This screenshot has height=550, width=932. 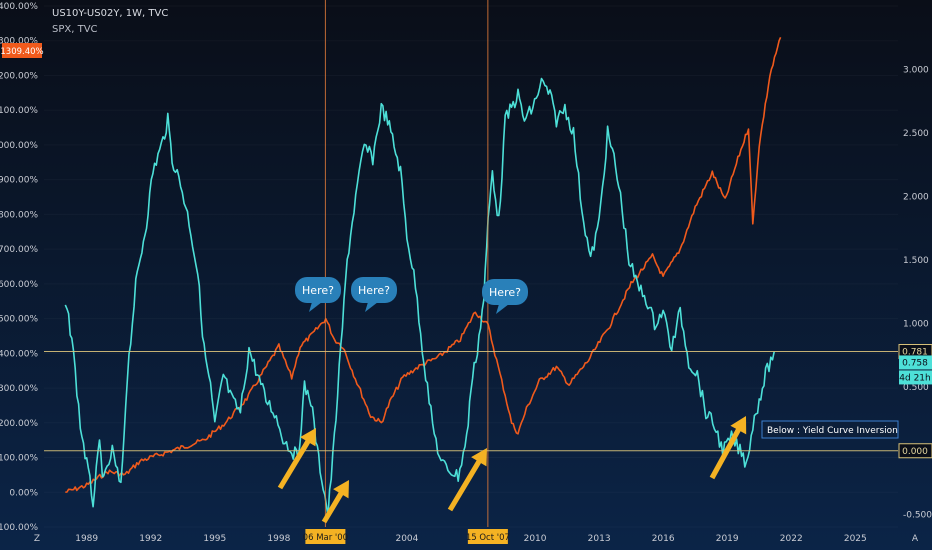 I want to click on spx-value-badge-text: 1309.40%, so click(x=21, y=52).